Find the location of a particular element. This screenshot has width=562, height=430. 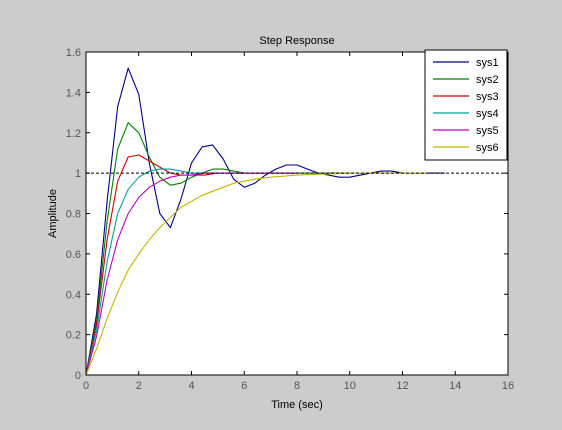

y-tick-label: 0.2 is located at coordinates (73, 336).